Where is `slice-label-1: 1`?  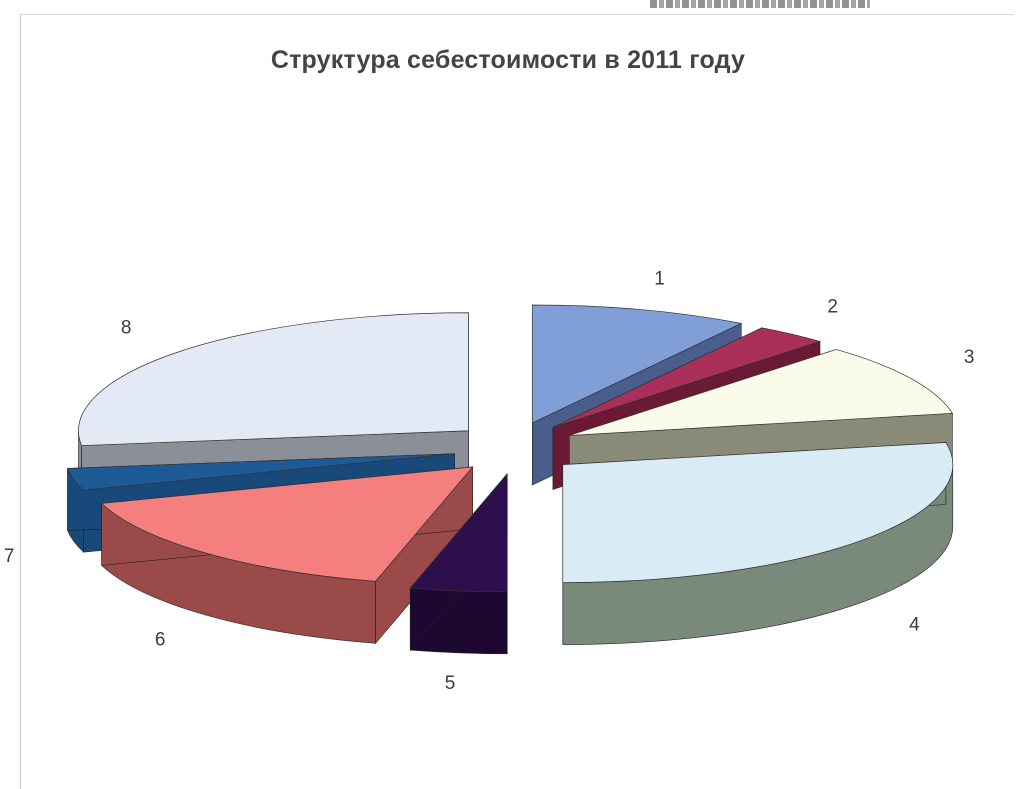
slice-label-1: 1 is located at coordinates (659, 278).